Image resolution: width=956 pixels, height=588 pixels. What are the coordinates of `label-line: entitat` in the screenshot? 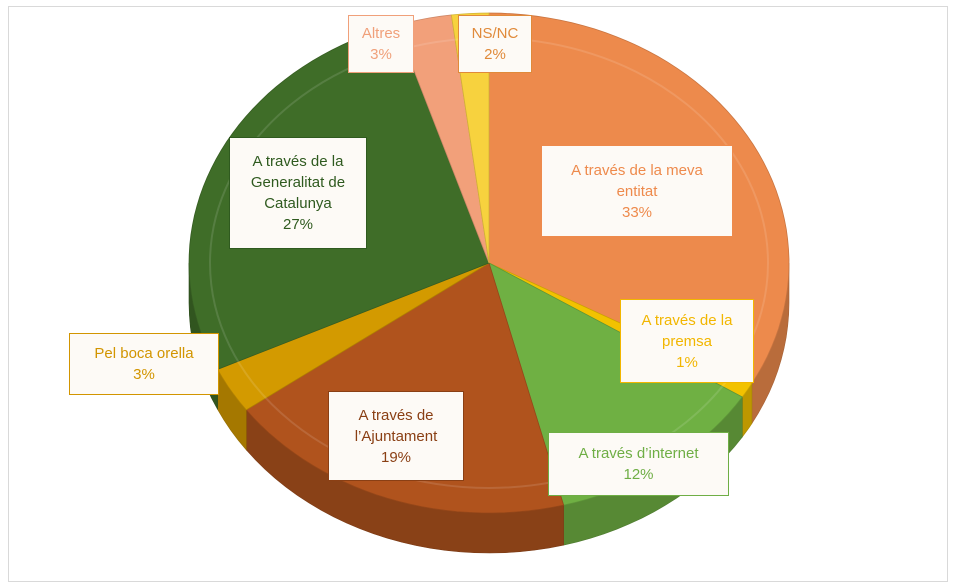 It's located at (637, 191).